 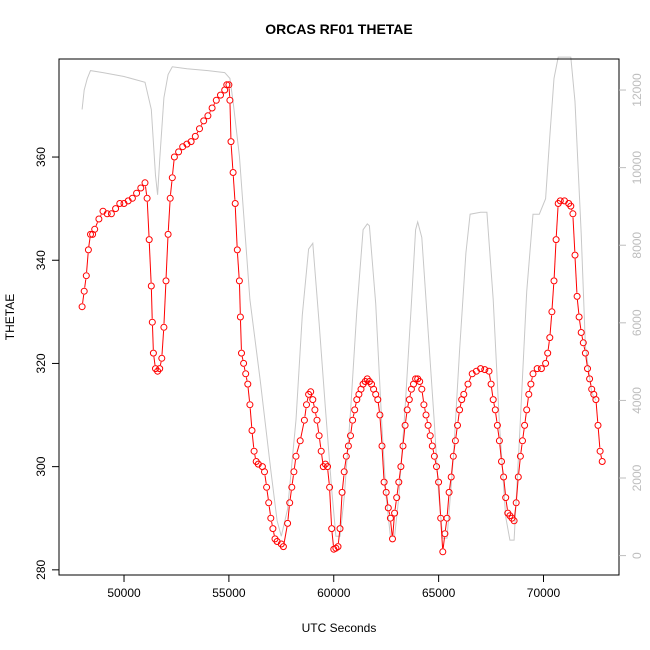 I want to click on y2-tick-label: 4000, so click(x=637, y=400).